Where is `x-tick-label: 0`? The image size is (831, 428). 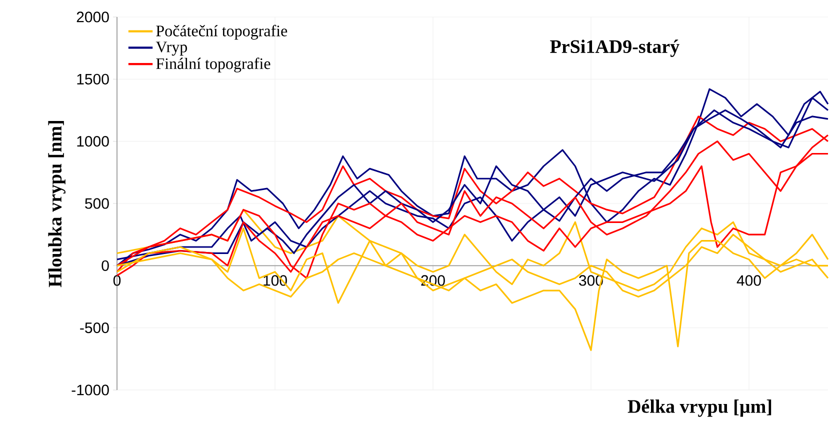
x-tick-label: 0 is located at coordinates (117, 280).